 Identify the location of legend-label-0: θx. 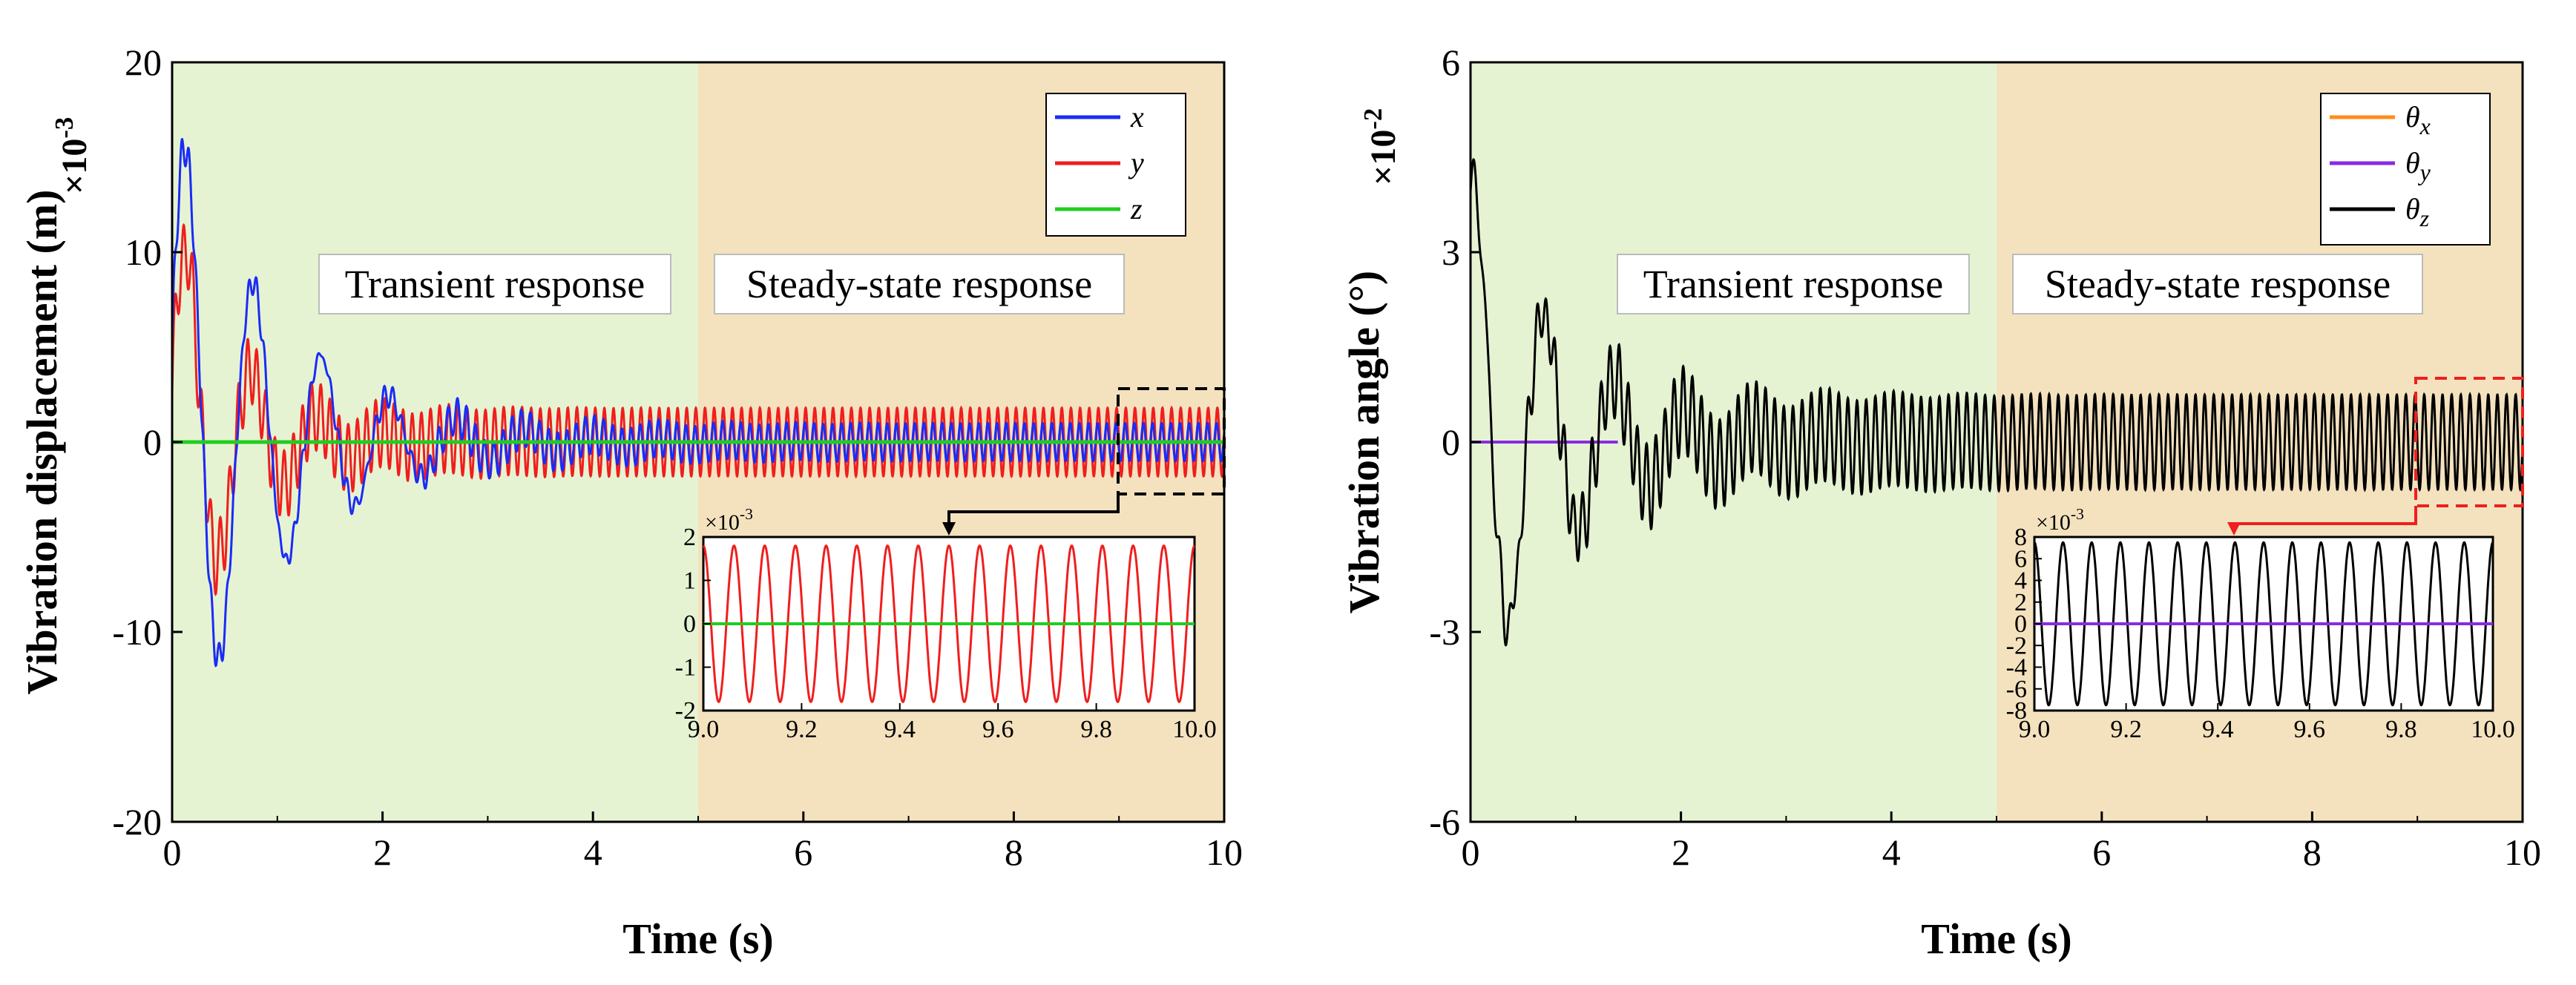
(2418, 119).